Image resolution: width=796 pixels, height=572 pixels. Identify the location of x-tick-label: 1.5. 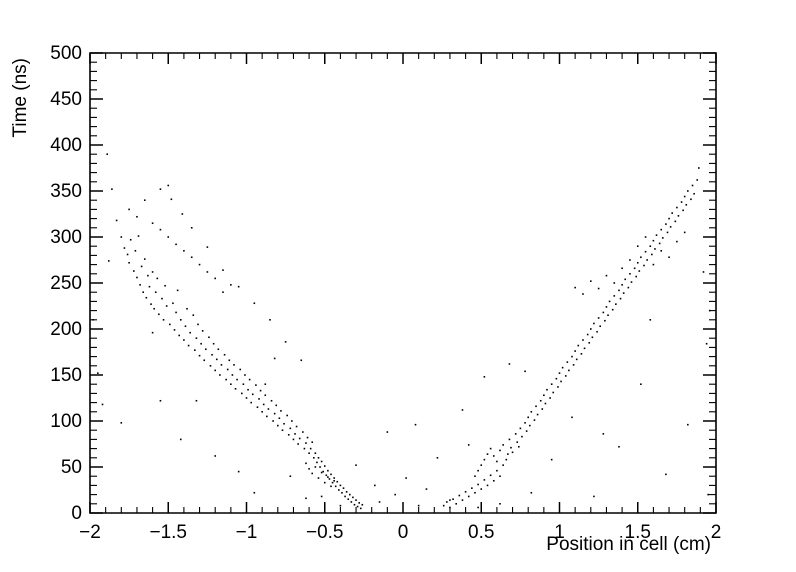
(638, 532).